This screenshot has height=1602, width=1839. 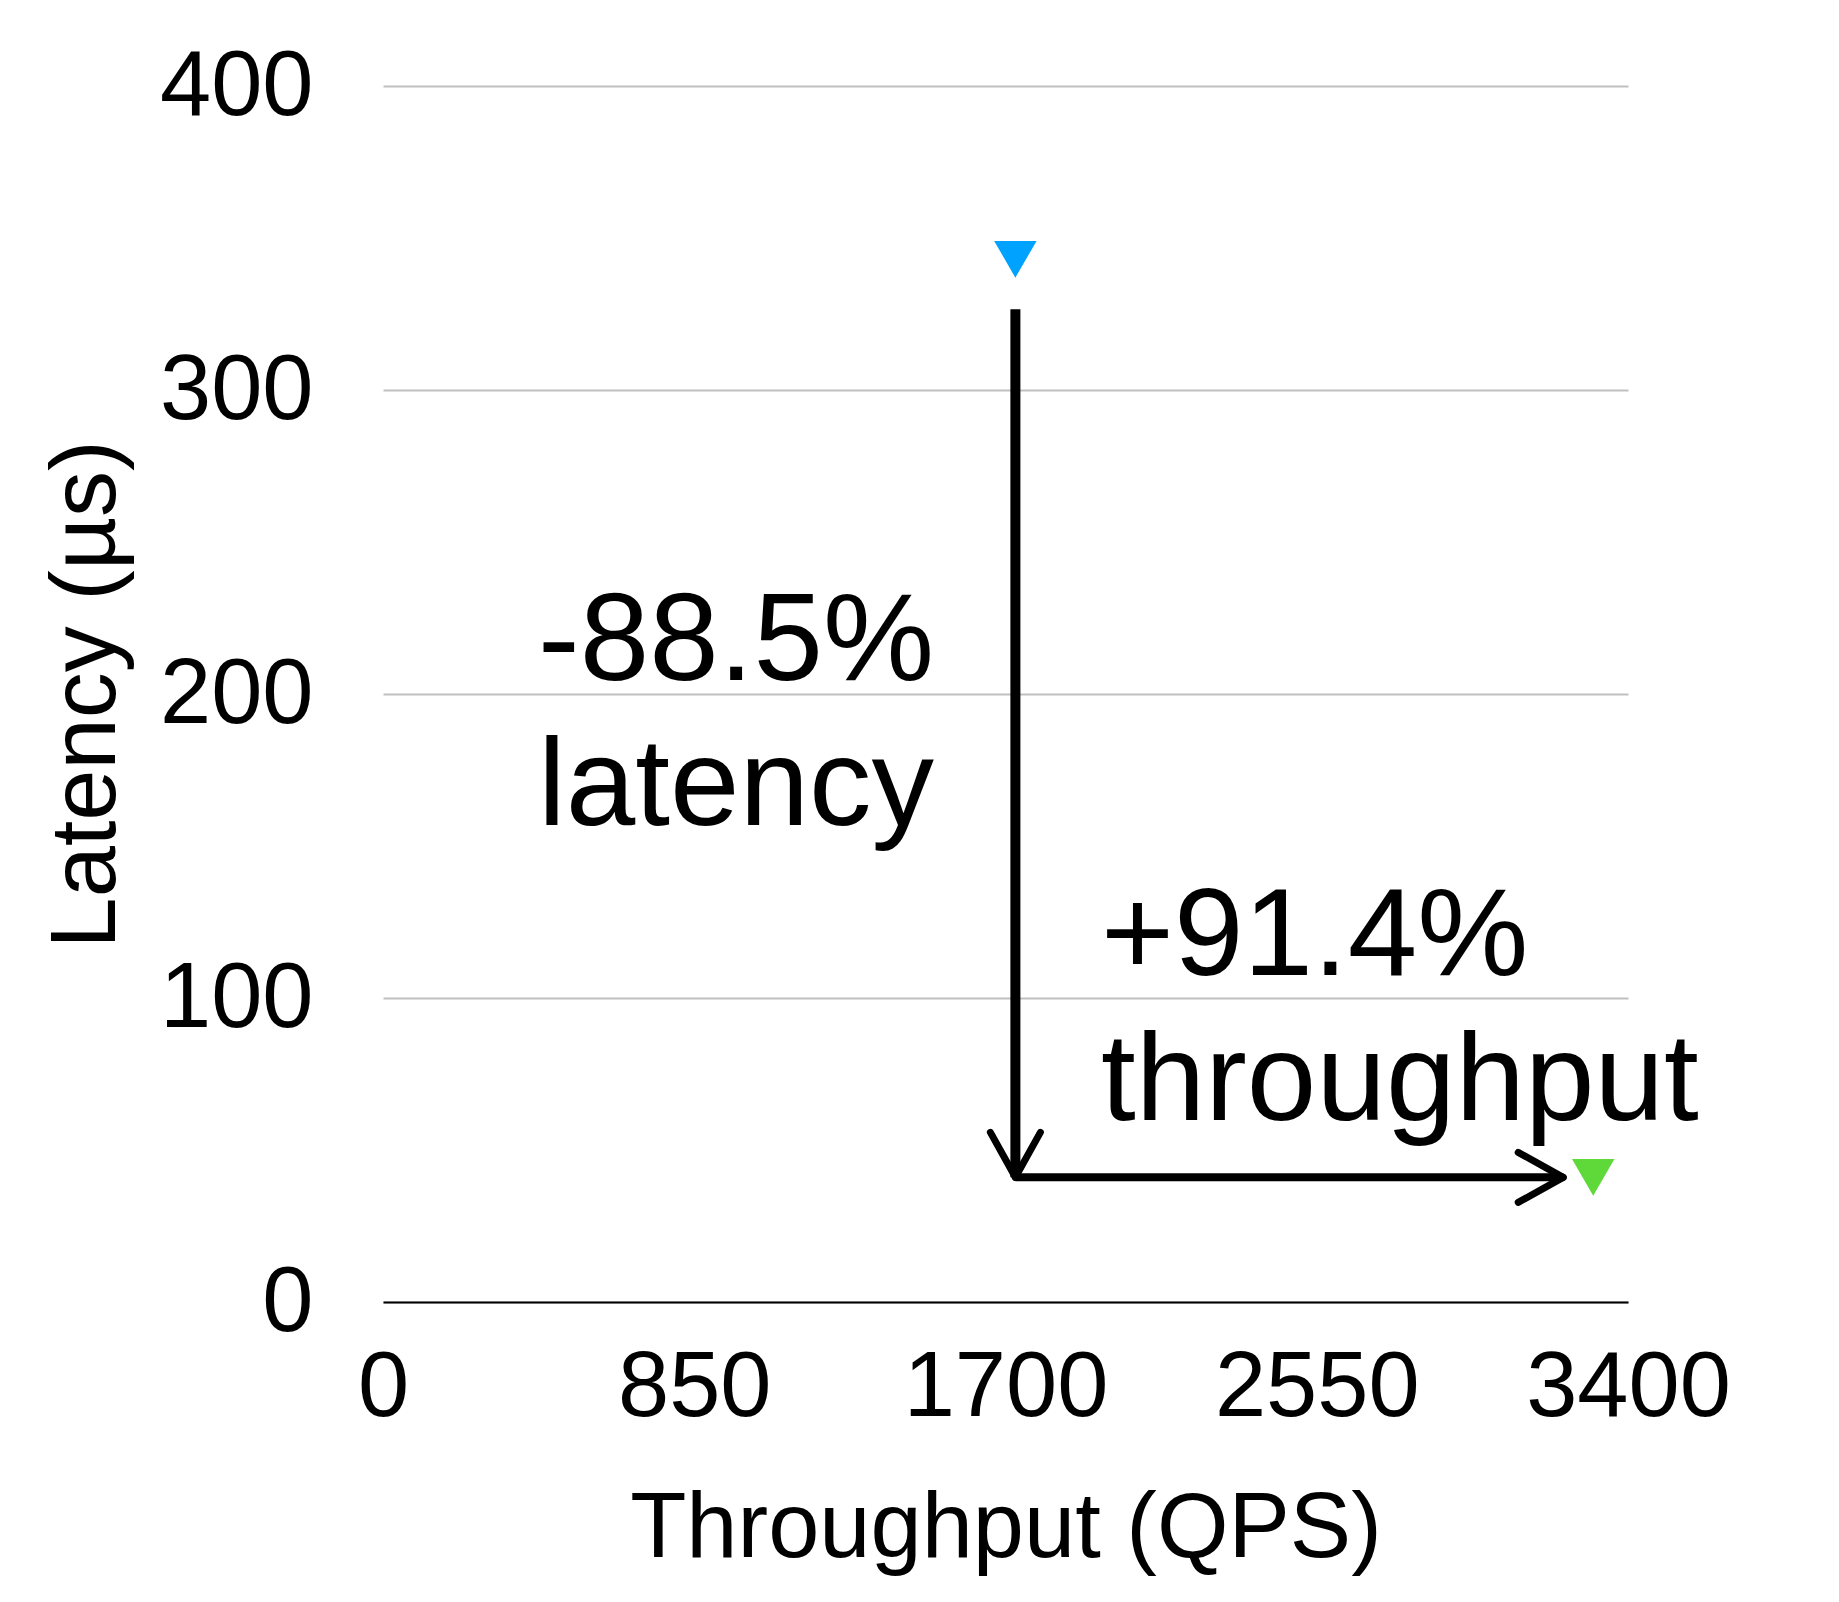 What do you see at coordinates (237, 386) in the screenshot?
I see `y-tick-label: 300` at bounding box center [237, 386].